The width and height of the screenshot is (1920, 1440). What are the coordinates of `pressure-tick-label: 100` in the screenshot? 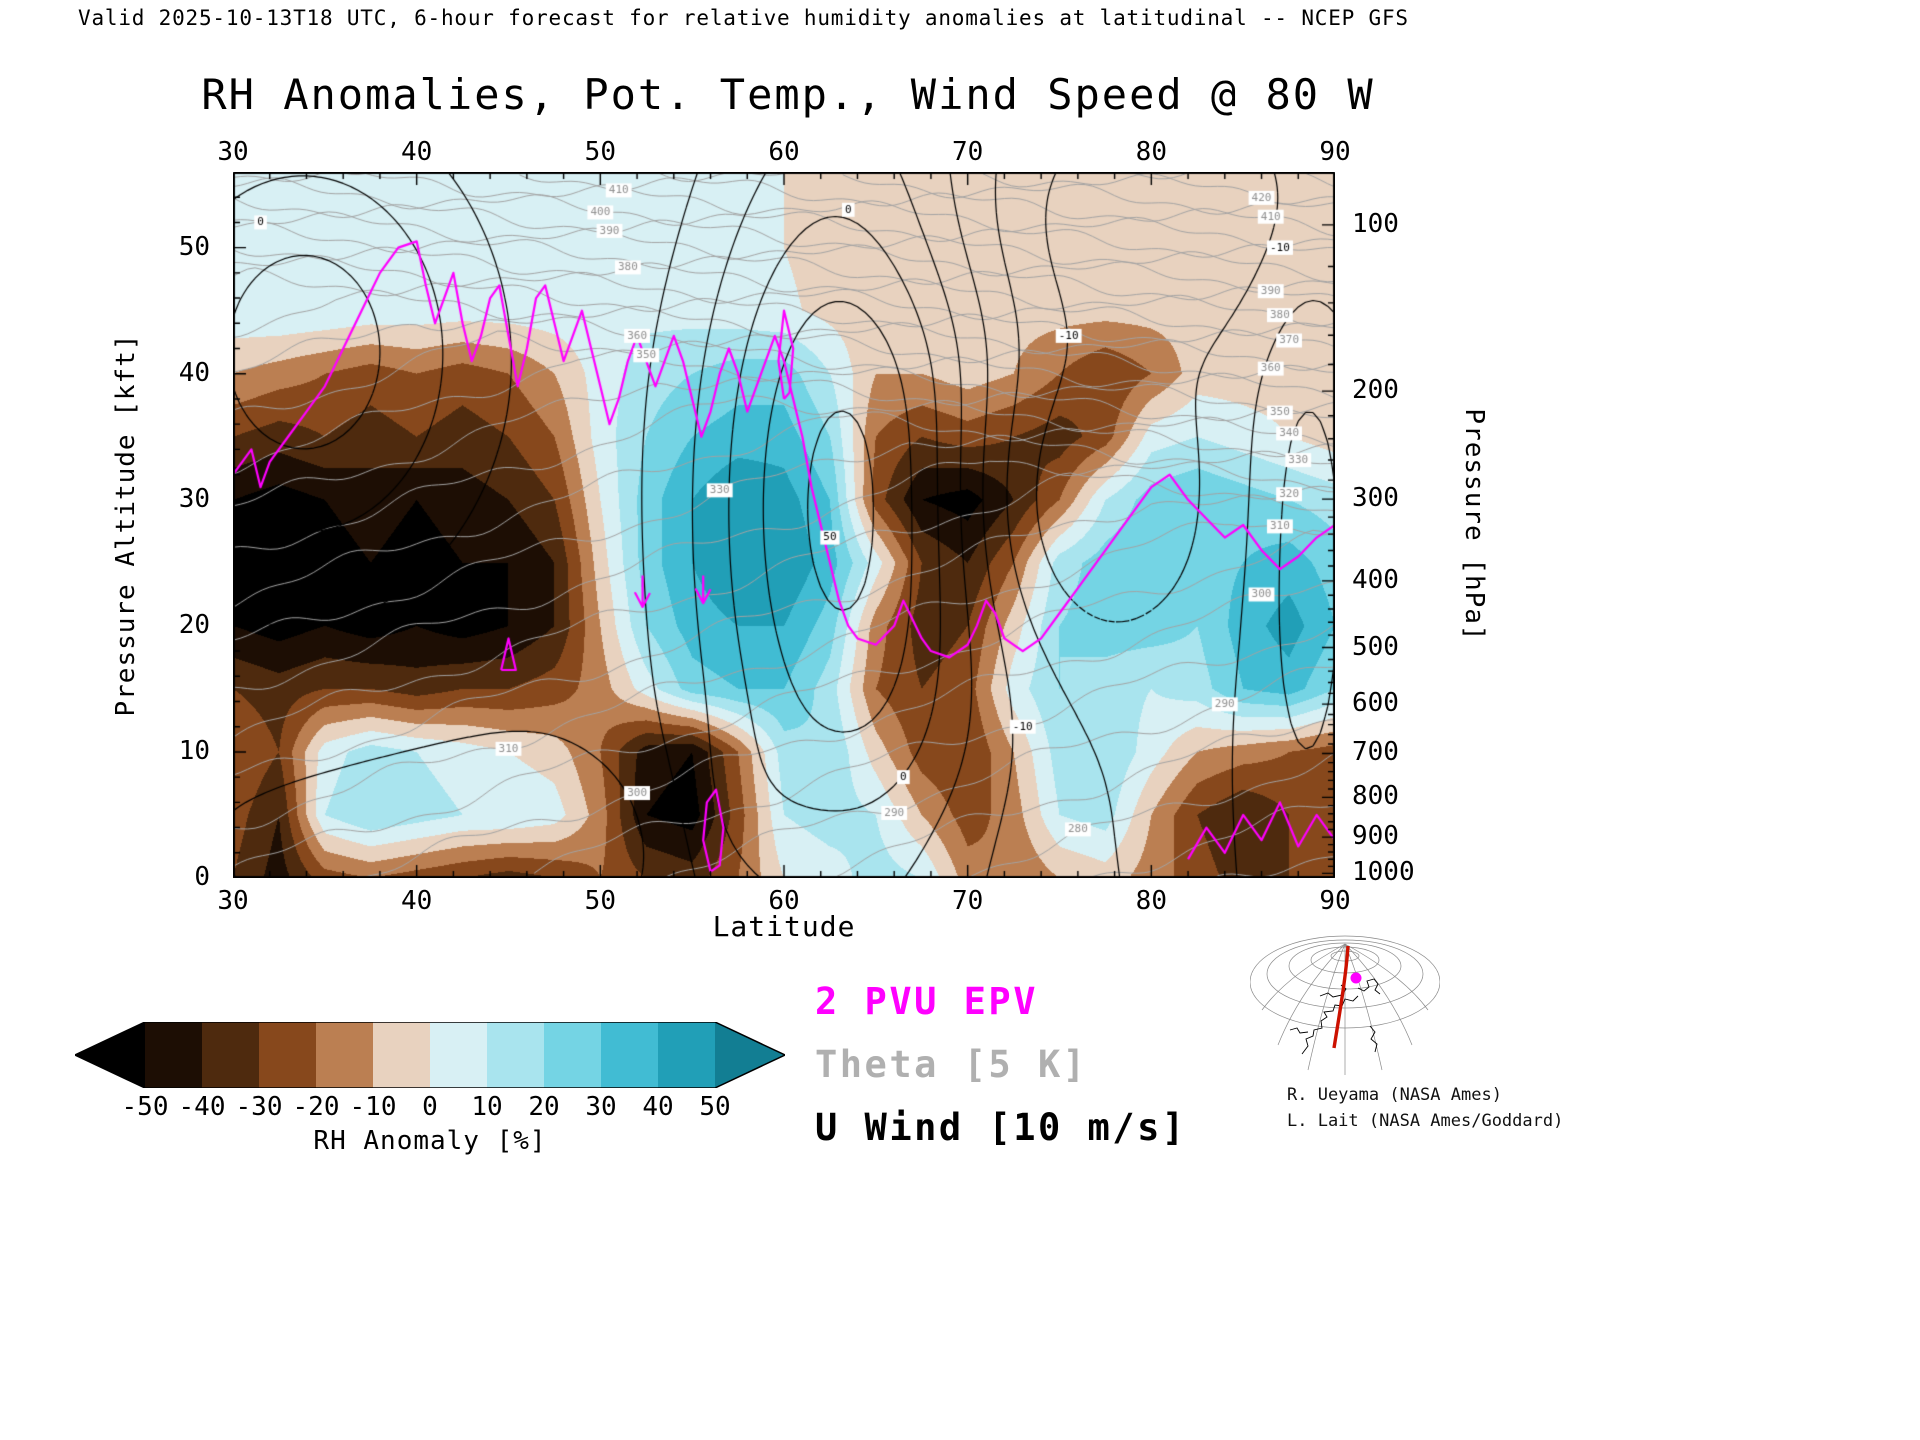 It's located at (1375, 223).